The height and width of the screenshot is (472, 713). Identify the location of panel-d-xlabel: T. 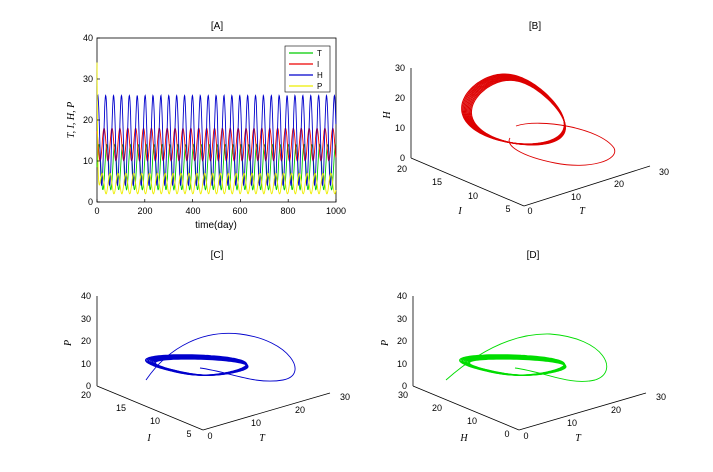
(578, 438).